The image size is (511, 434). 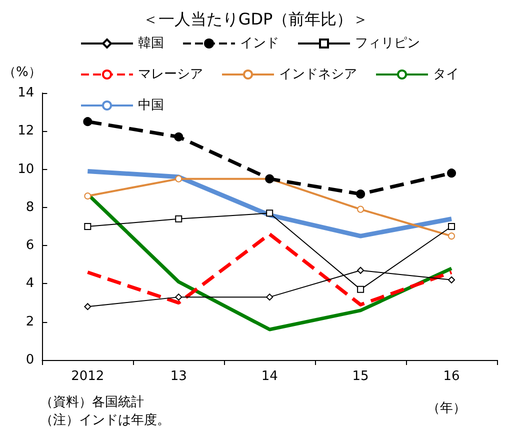 I want to click on x-tick-label: 13, so click(x=178, y=376).